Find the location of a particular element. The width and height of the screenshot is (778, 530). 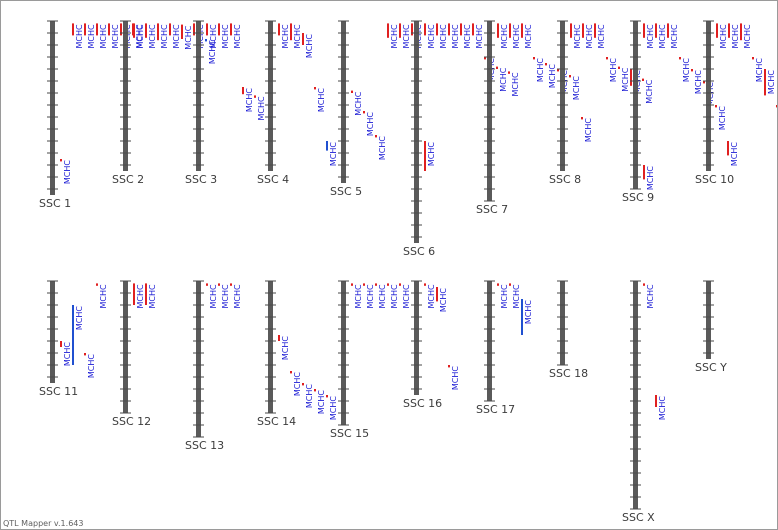

version-footer: QTL Mapper v.1.643 is located at coordinates (43, 523).